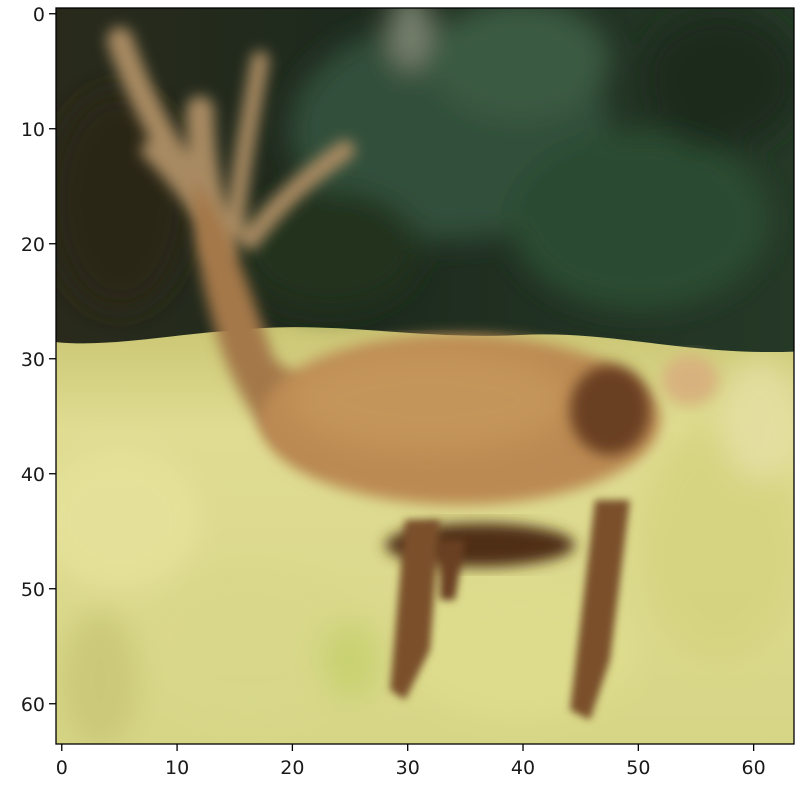  Describe the element at coordinates (33, 705) in the screenshot. I see `y-tick-label: 60` at that location.